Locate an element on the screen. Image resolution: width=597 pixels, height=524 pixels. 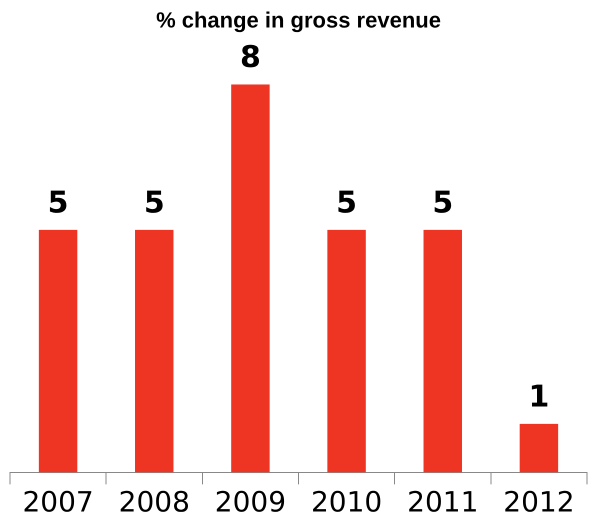
x-tick-label: 2011 is located at coordinates (442, 501).